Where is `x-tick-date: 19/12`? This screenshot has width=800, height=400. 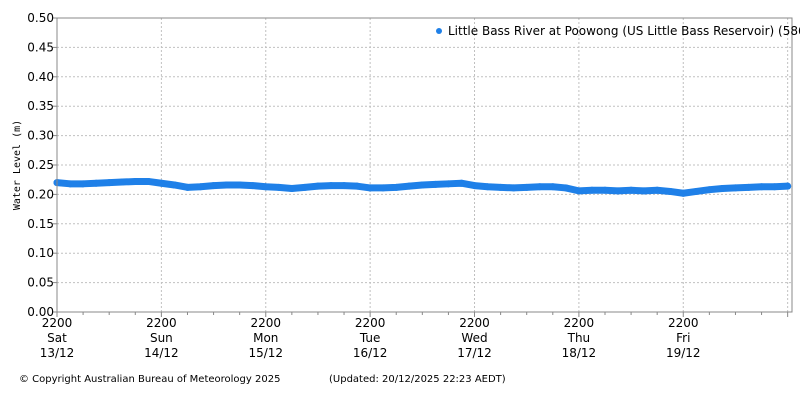
x-tick-date: 19/12 is located at coordinates (683, 353).